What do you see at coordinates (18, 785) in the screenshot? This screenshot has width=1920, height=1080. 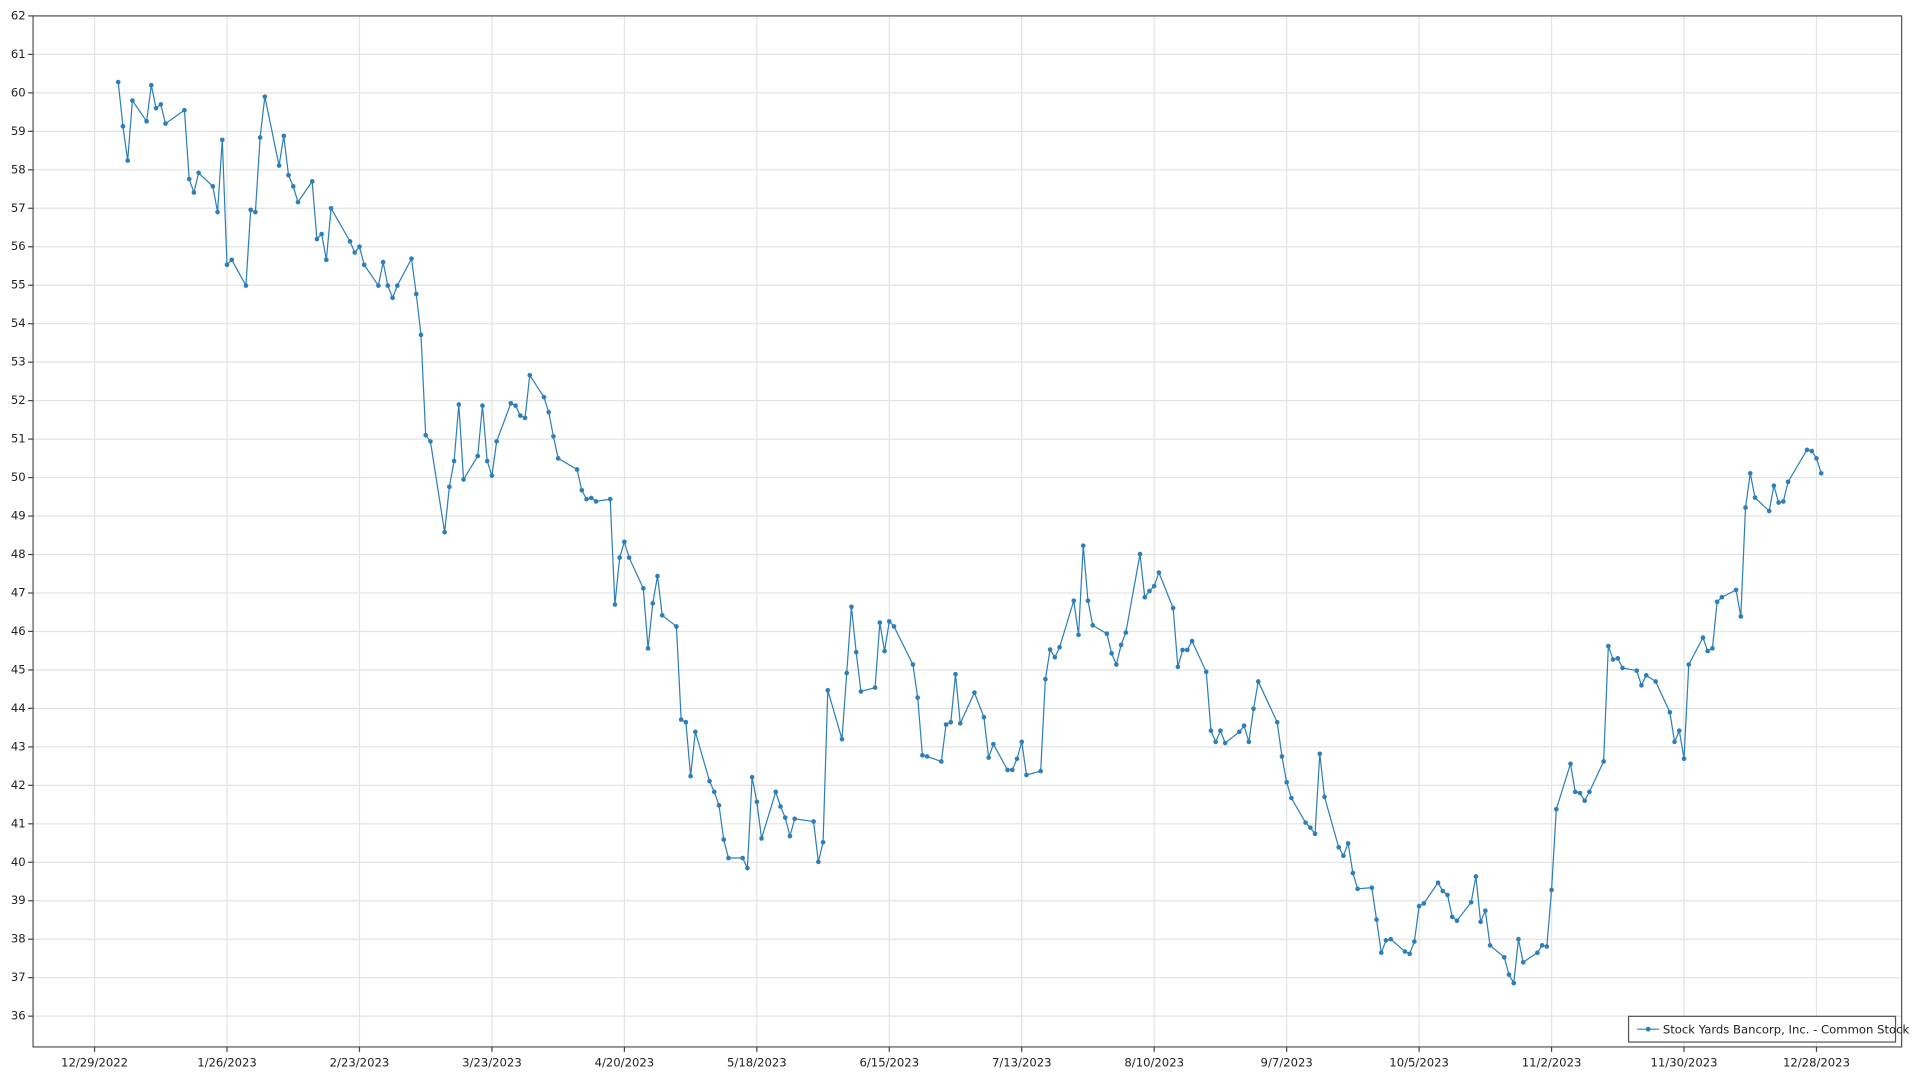 I see `y-tick-label: 42` at bounding box center [18, 785].